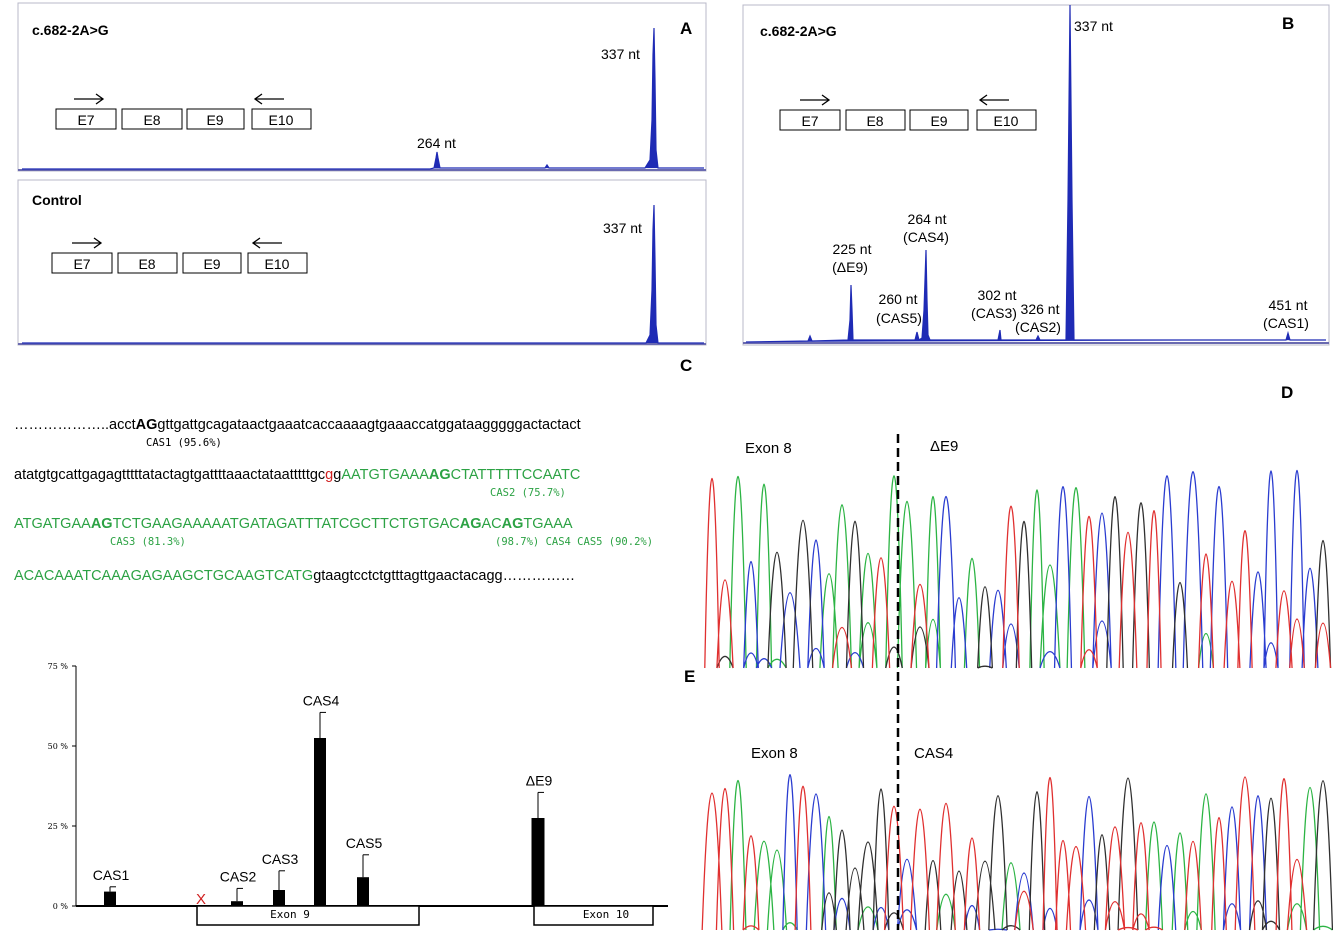 The height and width of the screenshot is (933, 1333). What do you see at coordinates (58, 746) in the screenshot?
I see `y-tick-label: 50 %` at bounding box center [58, 746].